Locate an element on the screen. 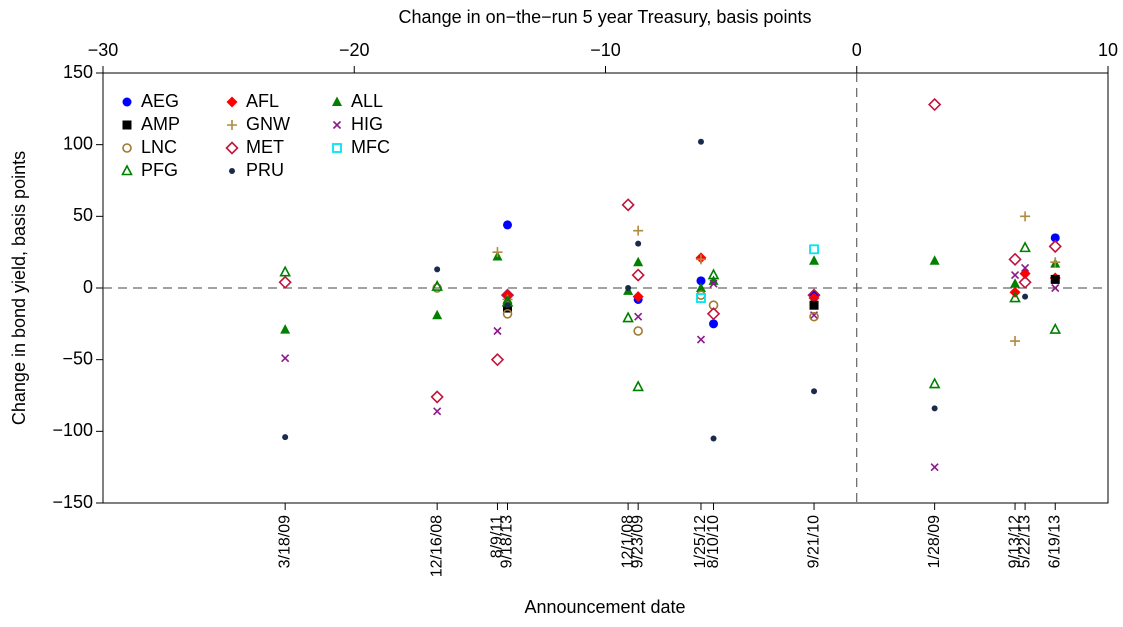 The image size is (1123, 627). legend-label: GNW is located at coordinates (268, 124).